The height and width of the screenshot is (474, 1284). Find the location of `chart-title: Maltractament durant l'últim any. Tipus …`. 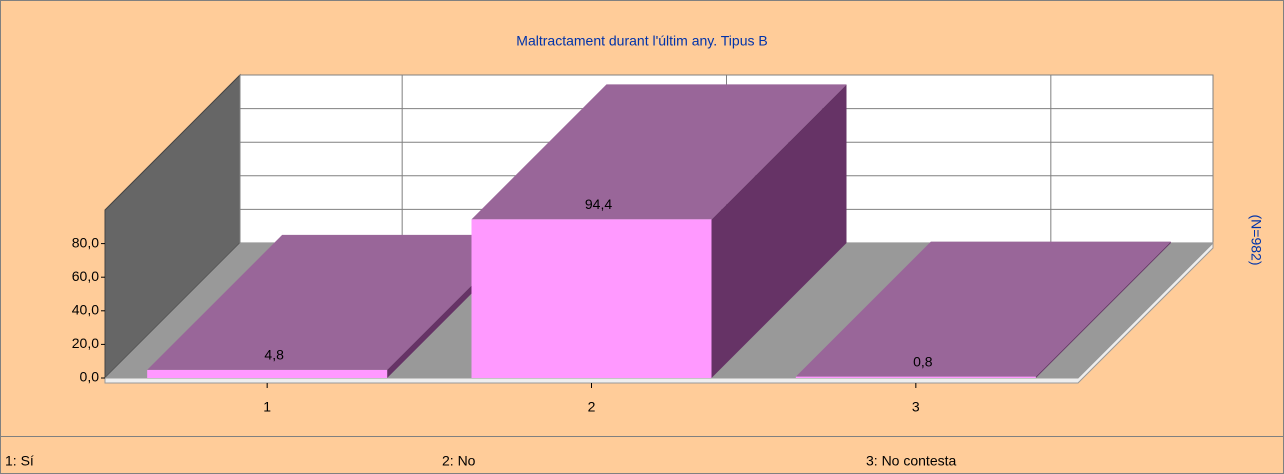

chart-title: Maltractament durant l'últim any. Tipus … is located at coordinates (641, 41).